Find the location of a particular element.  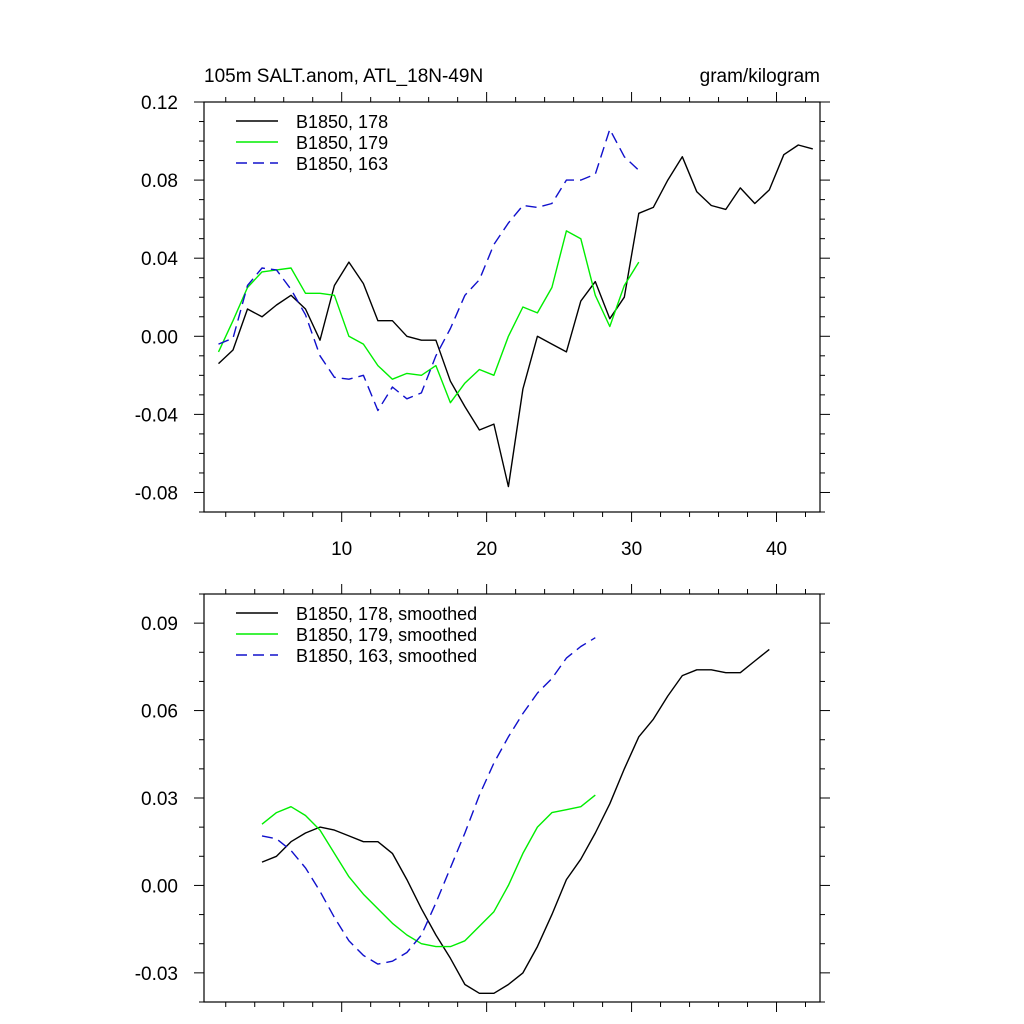

y-tick-label: -0.04 is located at coordinates (157, 415).